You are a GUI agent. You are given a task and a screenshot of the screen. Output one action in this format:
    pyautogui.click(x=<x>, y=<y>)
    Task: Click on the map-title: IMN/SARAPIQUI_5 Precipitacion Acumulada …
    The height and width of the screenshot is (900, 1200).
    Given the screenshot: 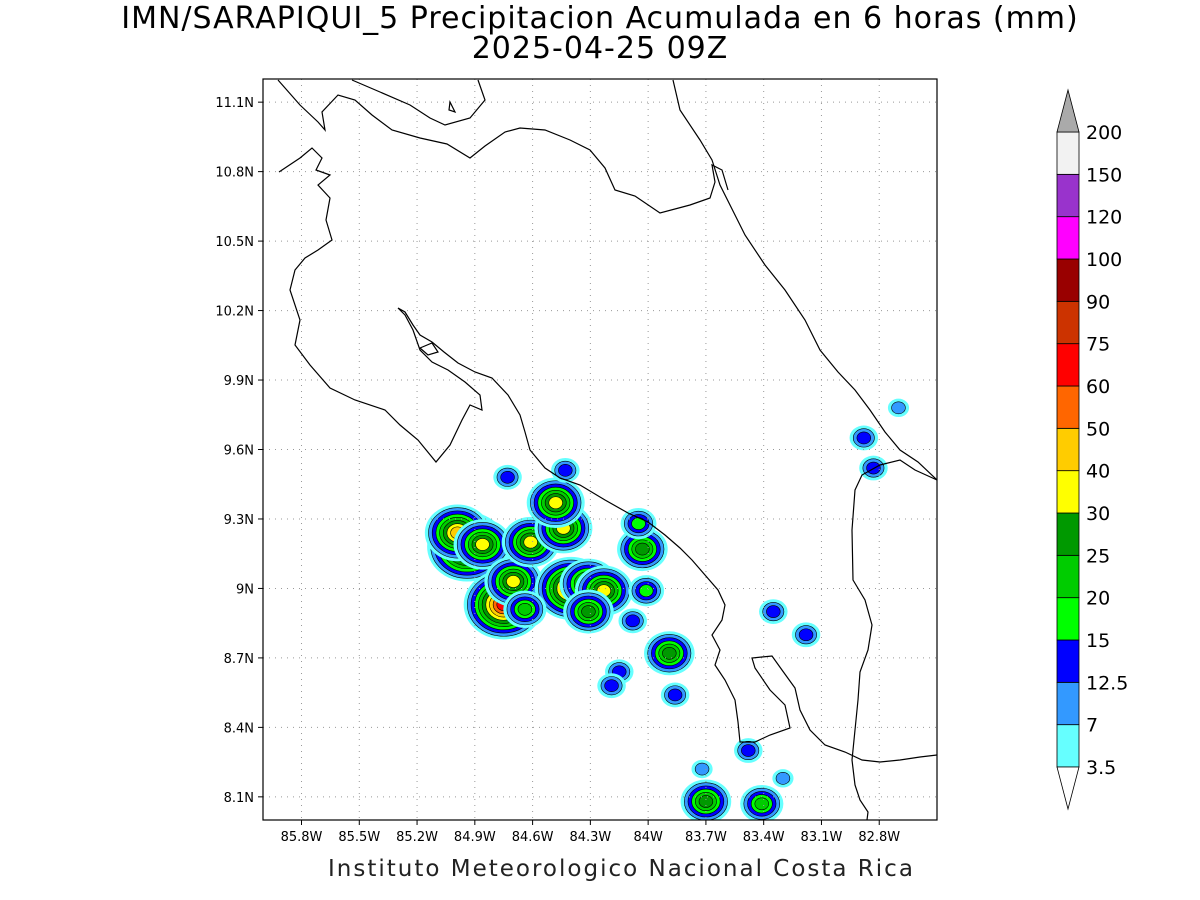 What is the action you would take?
    pyautogui.click(x=600, y=18)
    